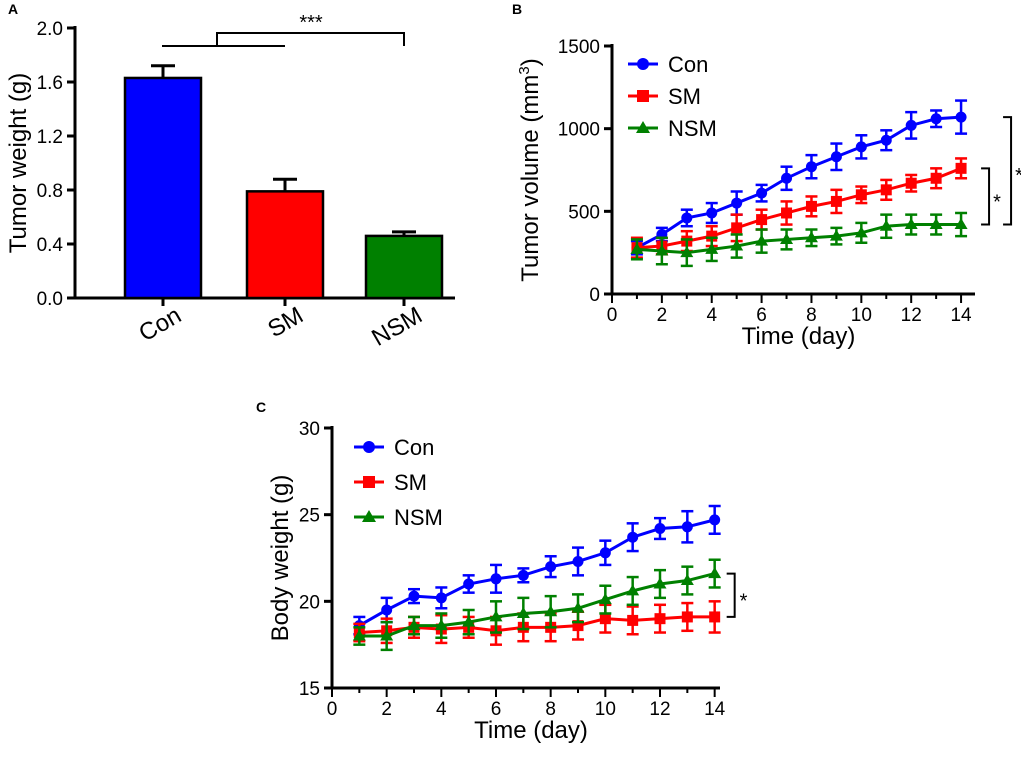 The width and height of the screenshot is (1021, 758). What do you see at coordinates (530, 169) in the screenshot?
I see `y-axis-label: Tumor volume (mm3)` at bounding box center [530, 169].